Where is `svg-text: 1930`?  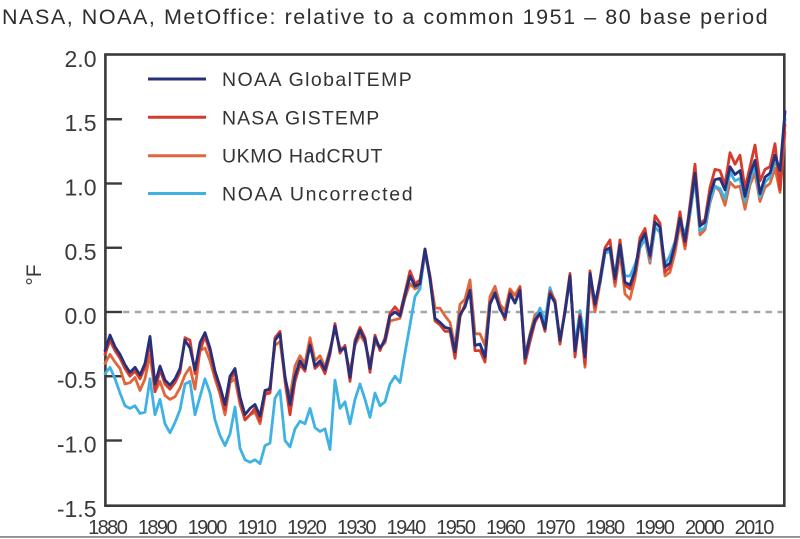 svg-text: 1930 is located at coordinates (357, 528).